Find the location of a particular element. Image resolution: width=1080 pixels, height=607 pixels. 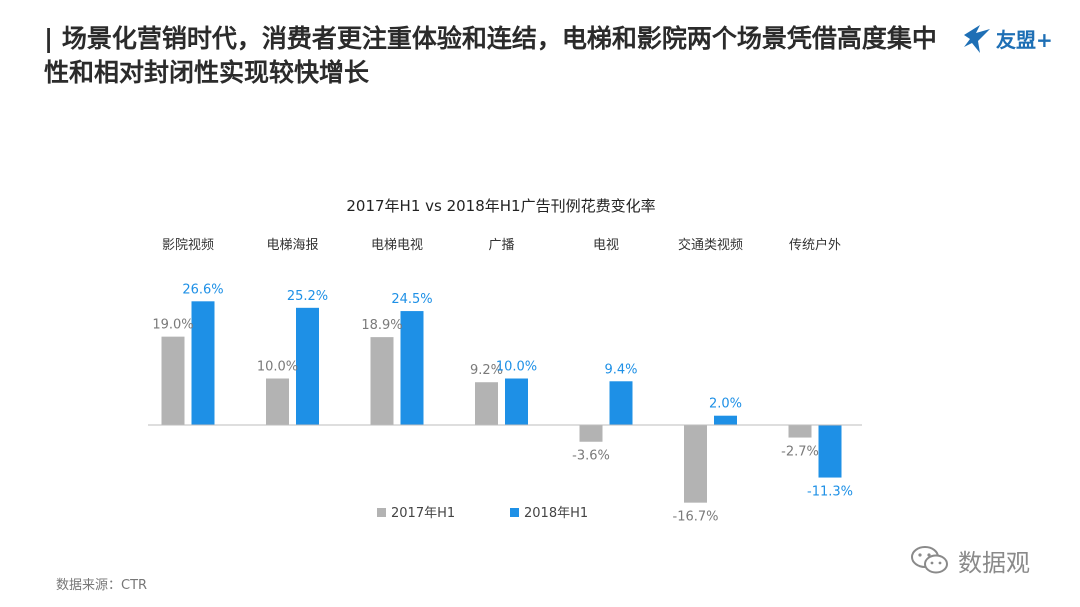

data-label: 18.9% is located at coordinates (381, 325).